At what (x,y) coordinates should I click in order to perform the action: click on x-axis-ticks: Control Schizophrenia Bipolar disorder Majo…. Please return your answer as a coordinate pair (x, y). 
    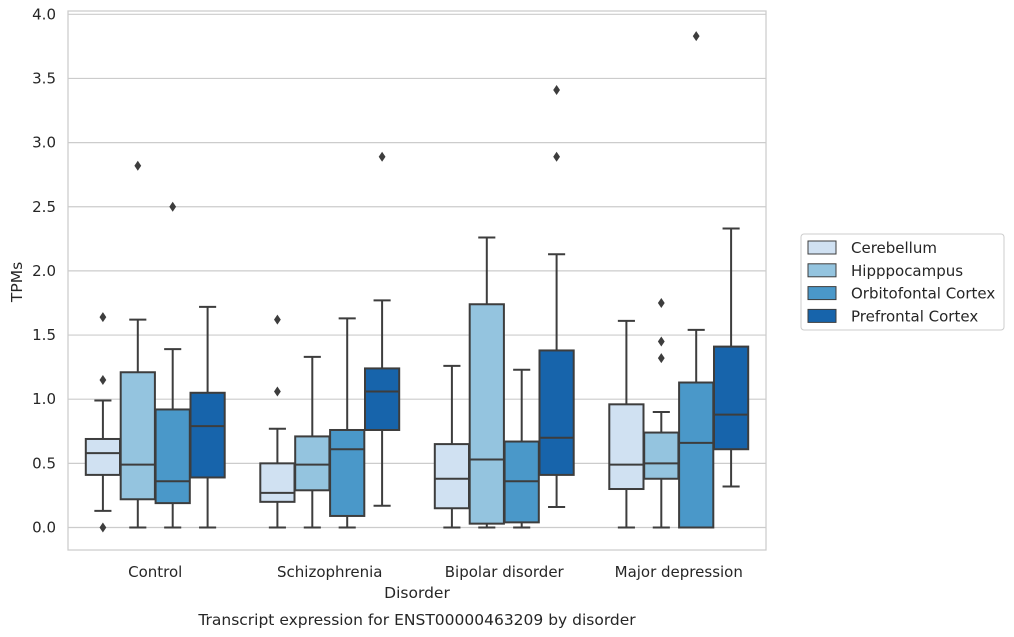
    Looking at the image, I should click on (435, 572).